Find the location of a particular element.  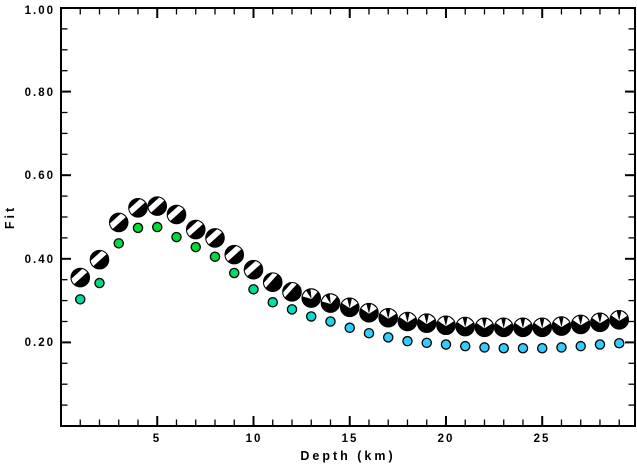

x-tick-label: 5 is located at coordinates (157, 439).